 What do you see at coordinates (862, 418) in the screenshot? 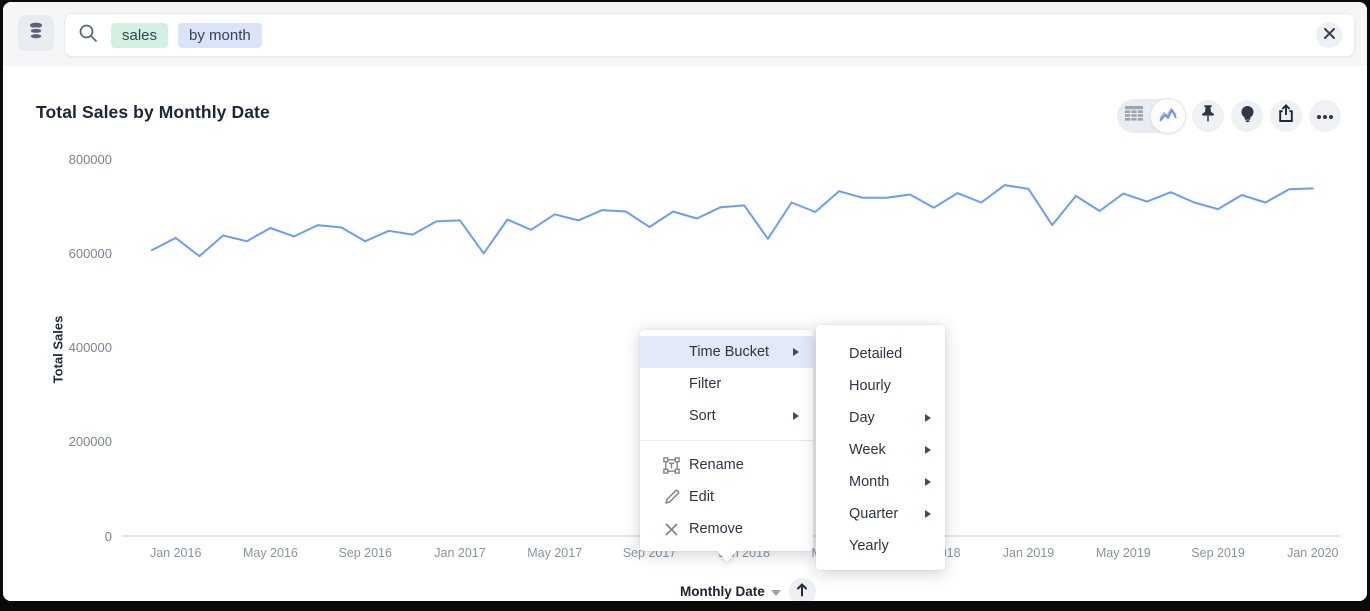
I see `menu-item-label: Day` at bounding box center [862, 418].